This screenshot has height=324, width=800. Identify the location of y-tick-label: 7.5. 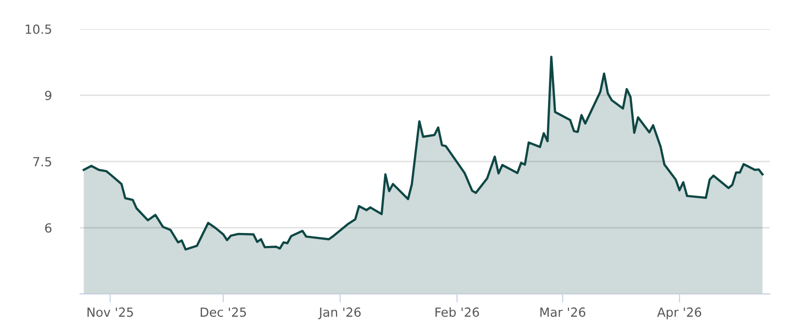
(42, 161).